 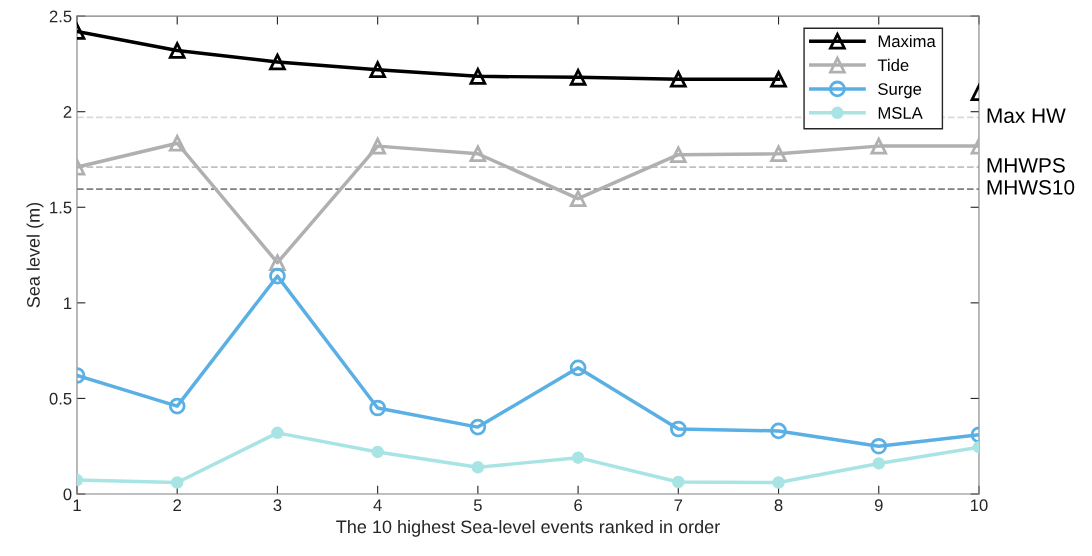 I want to click on y-tick-label: 0, so click(x=67, y=494).